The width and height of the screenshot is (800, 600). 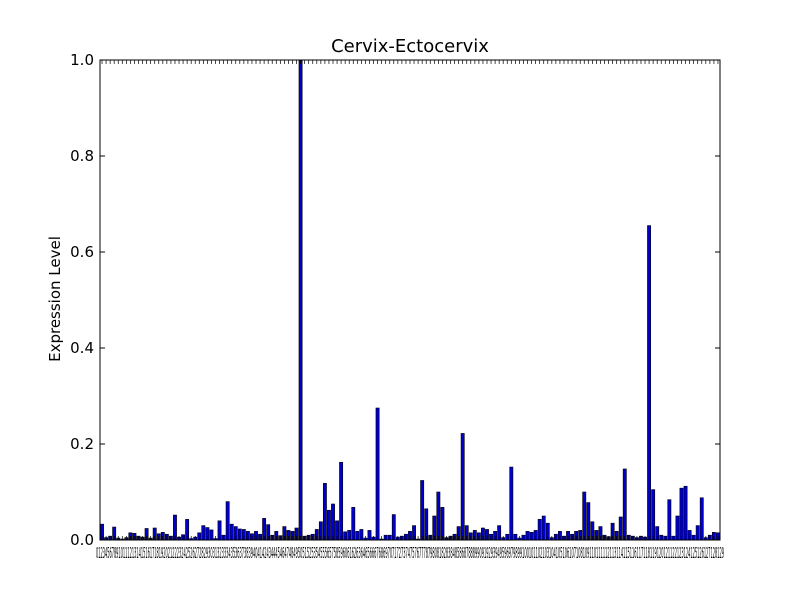 I want to click on y-tick-label: 1.0, so click(x=82, y=60).